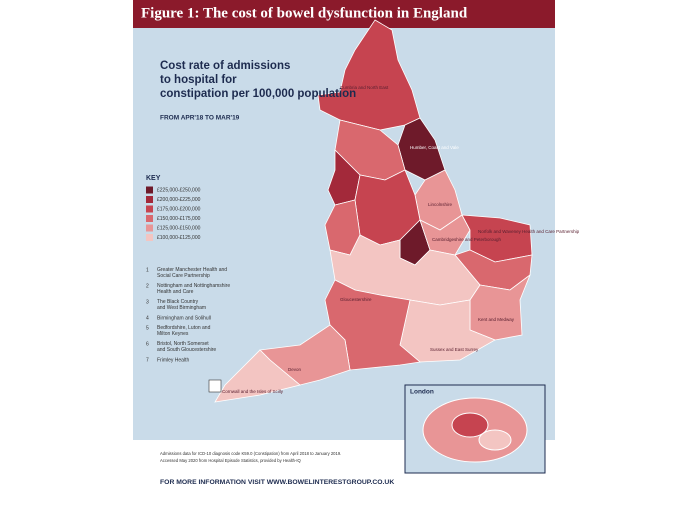 The image size is (700, 505). Describe the element at coordinates (422, 392) in the screenshot. I see `inset-title: London` at that location.